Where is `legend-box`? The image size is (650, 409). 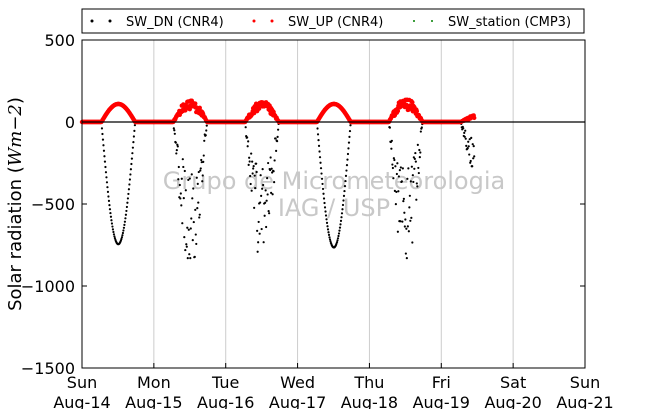 legend-box is located at coordinates (333, 21).